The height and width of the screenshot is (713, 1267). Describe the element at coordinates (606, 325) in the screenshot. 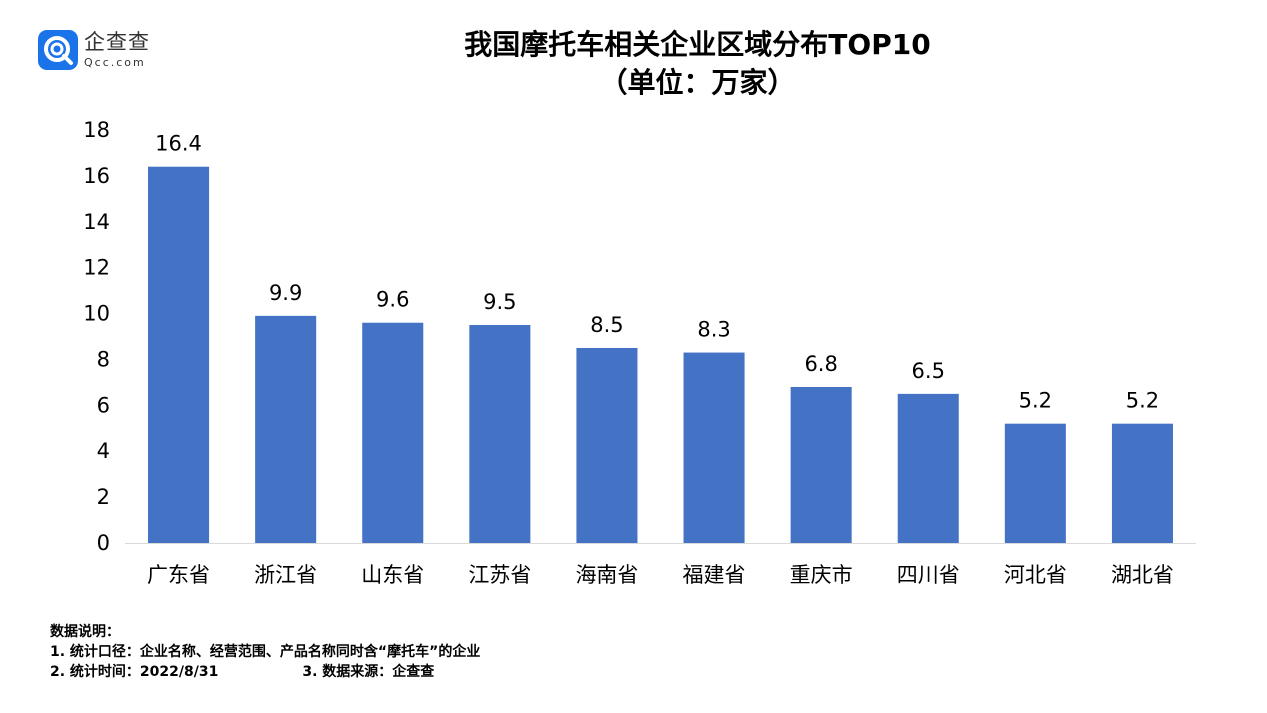

I see `data-label: 8.5` at that location.